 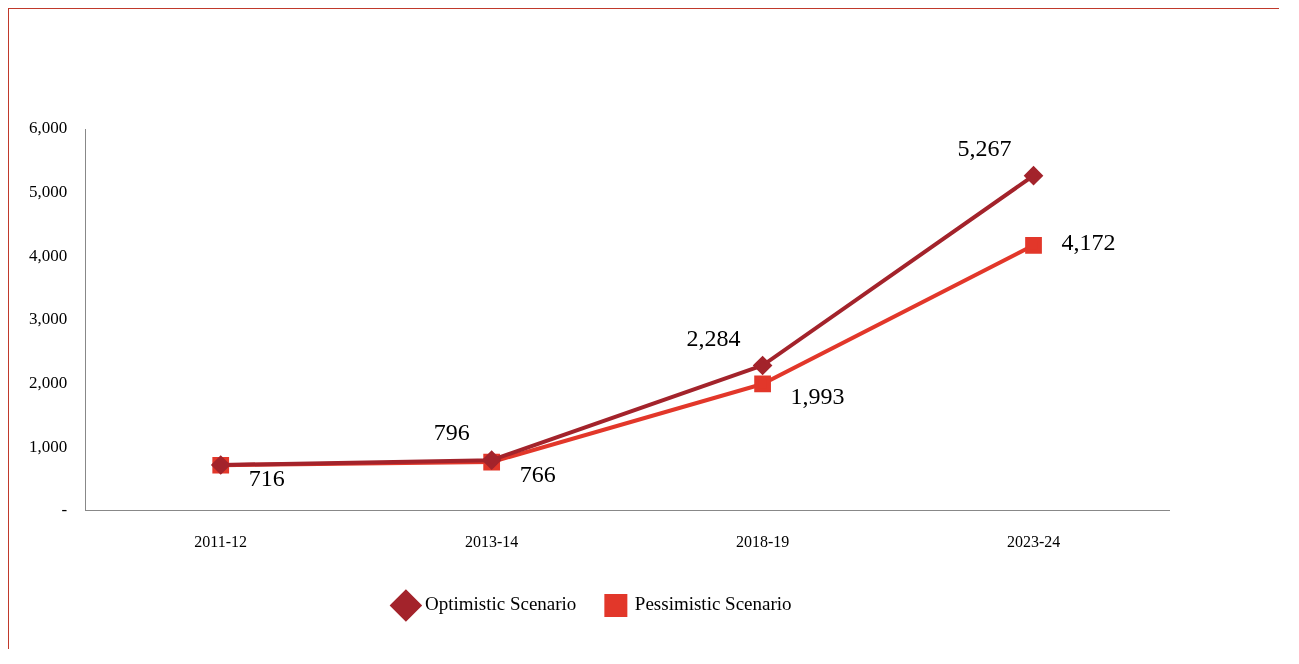 What do you see at coordinates (64, 510) in the screenshot?
I see `y-tick-label: -` at bounding box center [64, 510].